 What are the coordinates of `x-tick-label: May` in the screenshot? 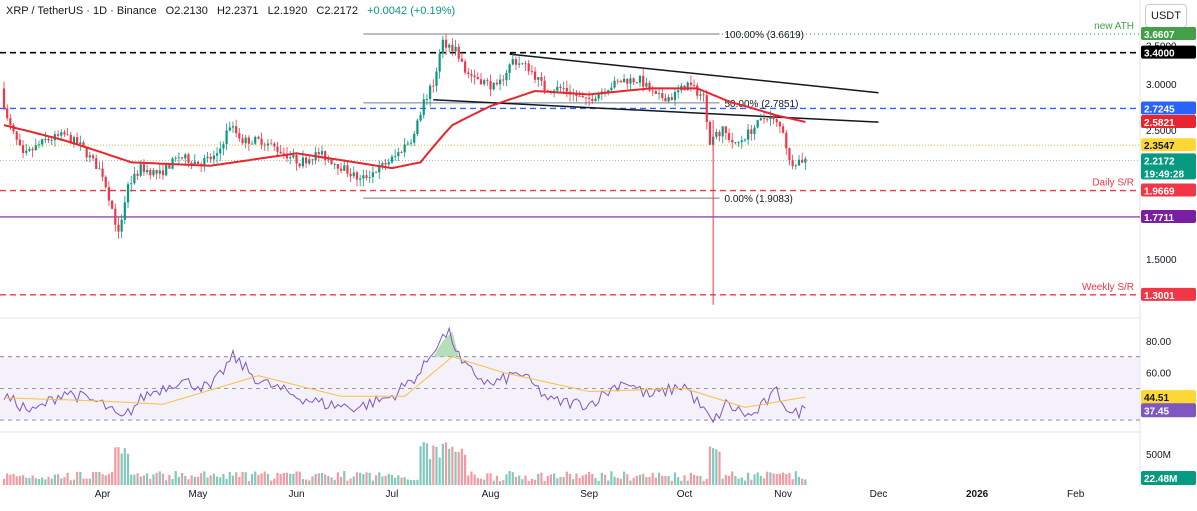 It's located at (198, 494).